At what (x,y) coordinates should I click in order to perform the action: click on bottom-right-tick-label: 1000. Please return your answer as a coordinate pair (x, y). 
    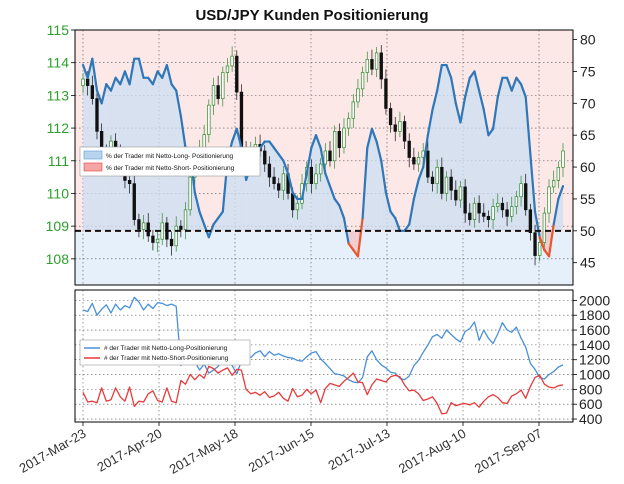
    Looking at the image, I should click on (594, 375).